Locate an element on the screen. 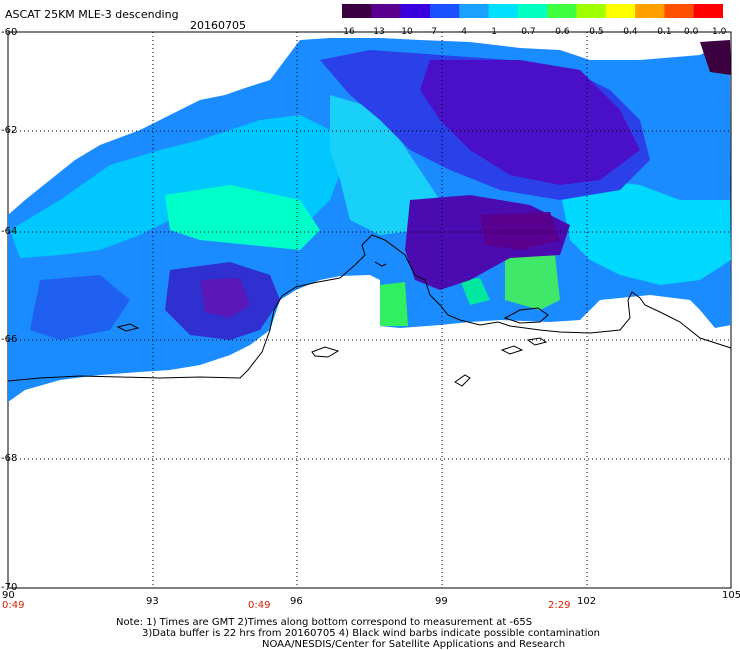 The width and height of the screenshot is (740, 650). colorbar-label: -0.7 is located at coordinates (527, 32).